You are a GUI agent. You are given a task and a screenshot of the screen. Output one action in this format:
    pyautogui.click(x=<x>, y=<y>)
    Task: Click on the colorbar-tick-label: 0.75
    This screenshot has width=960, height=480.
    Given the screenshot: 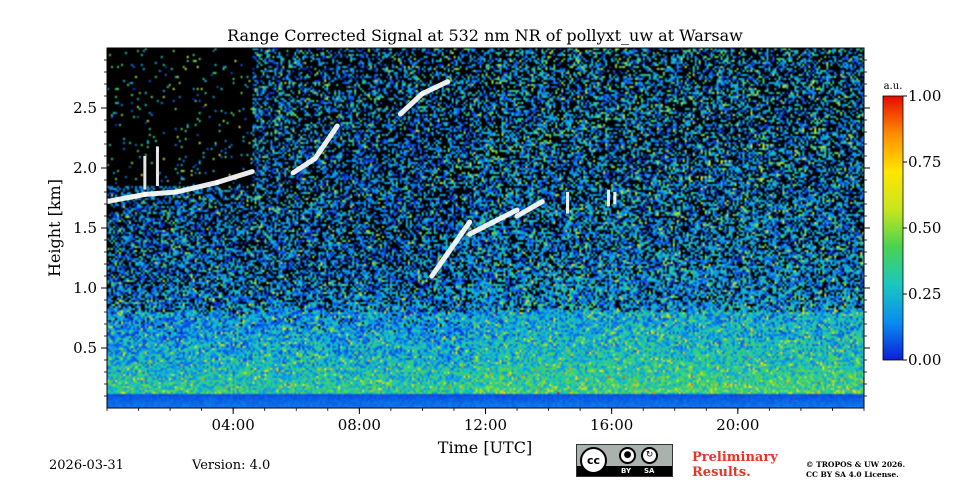 What is the action you would take?
    pyautogui.click(x=924, y=162)
    